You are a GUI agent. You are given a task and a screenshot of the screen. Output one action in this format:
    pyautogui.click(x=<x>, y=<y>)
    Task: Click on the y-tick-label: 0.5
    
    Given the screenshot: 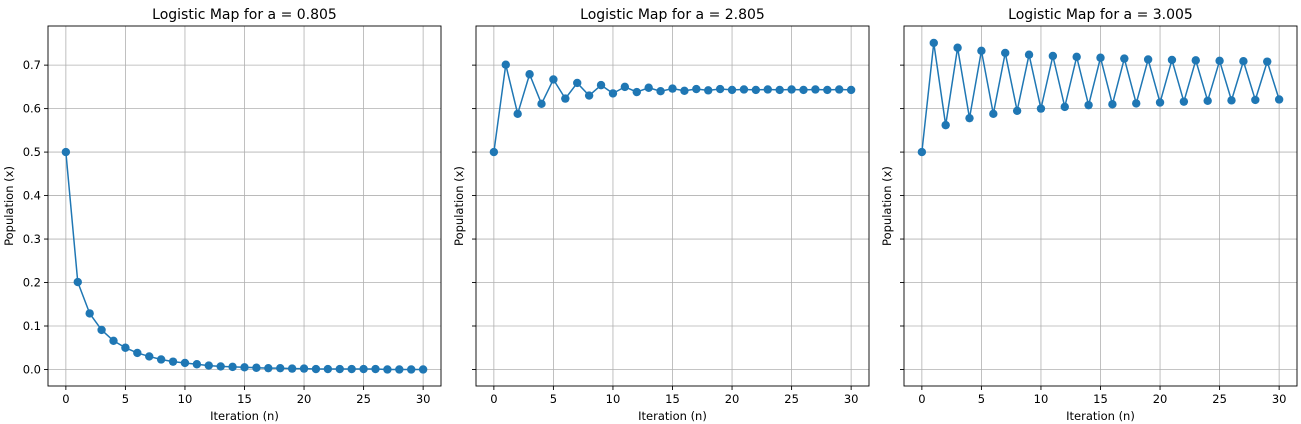 What is the action you would take?
    pyautogui.click(x=32, y=152)
    